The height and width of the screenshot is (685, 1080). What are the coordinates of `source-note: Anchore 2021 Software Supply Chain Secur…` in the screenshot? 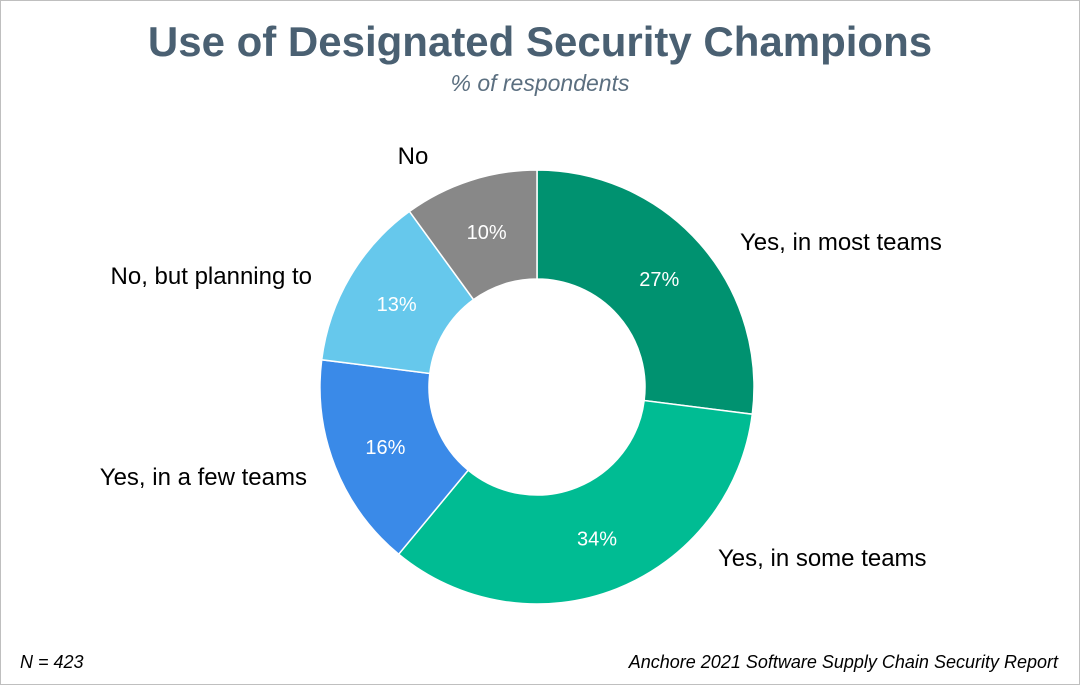 It's located at (843, 662).